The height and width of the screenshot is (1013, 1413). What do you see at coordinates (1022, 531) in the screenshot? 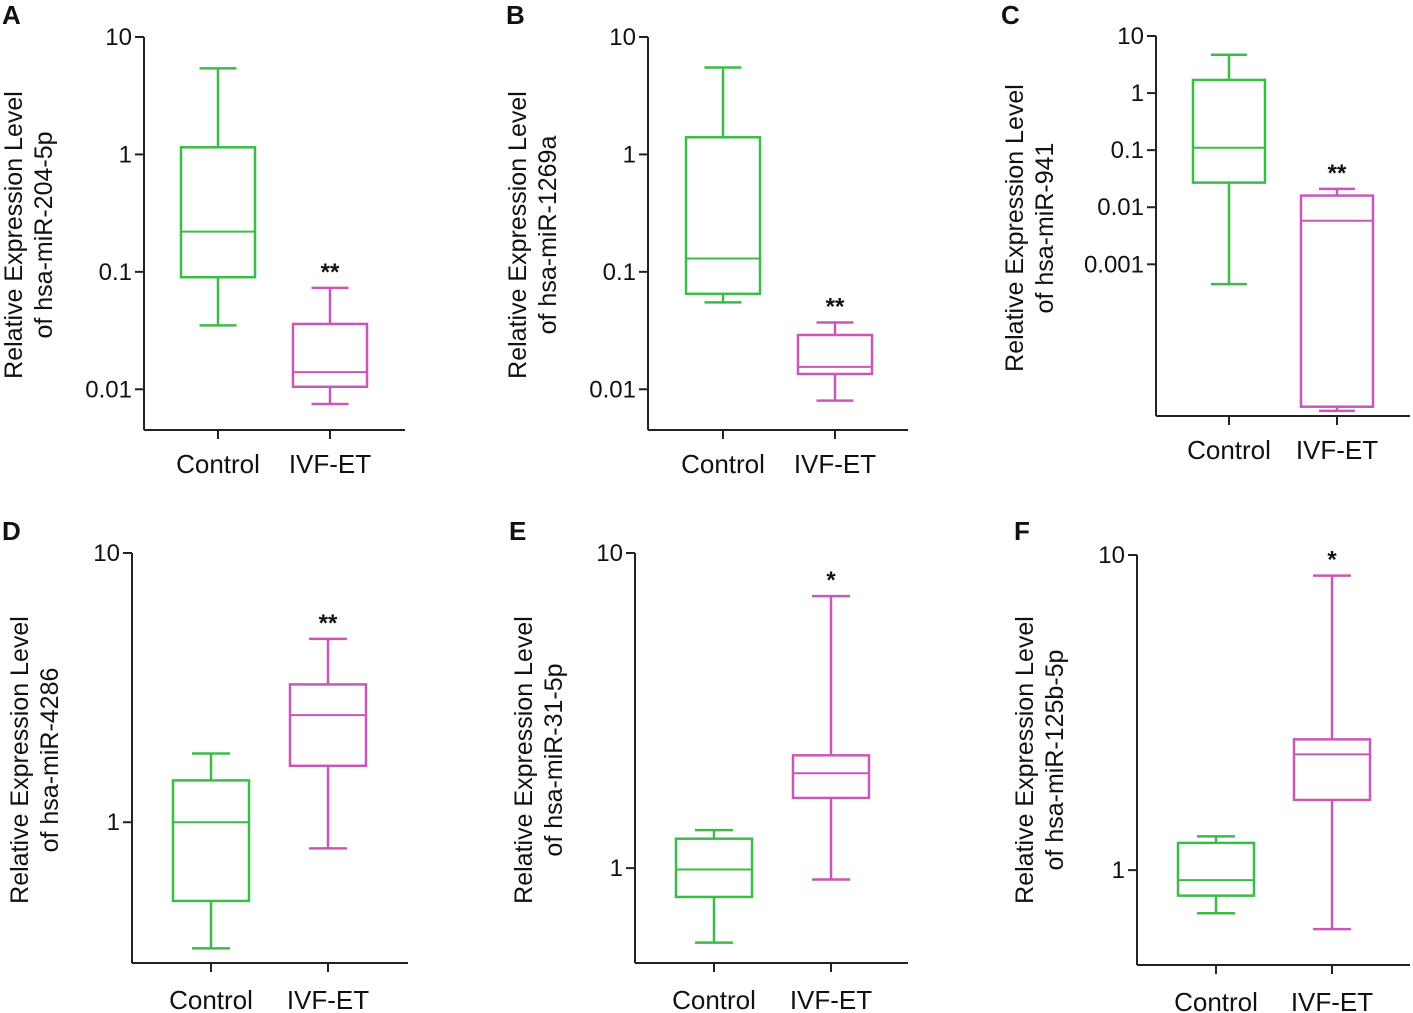
I see `panel-letter: F` at bounding box center [1022, 531].